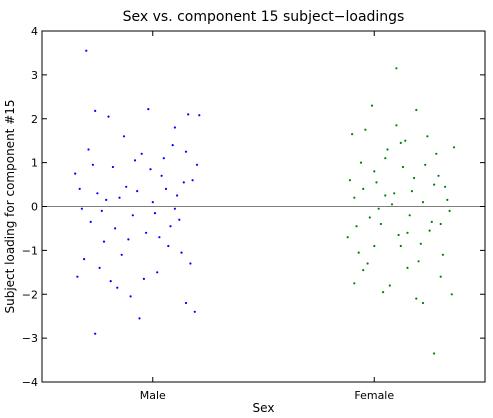 The height and width of the screenshot is (418, 493). I want to click on x-tick-label: Male, so click(153, 395).